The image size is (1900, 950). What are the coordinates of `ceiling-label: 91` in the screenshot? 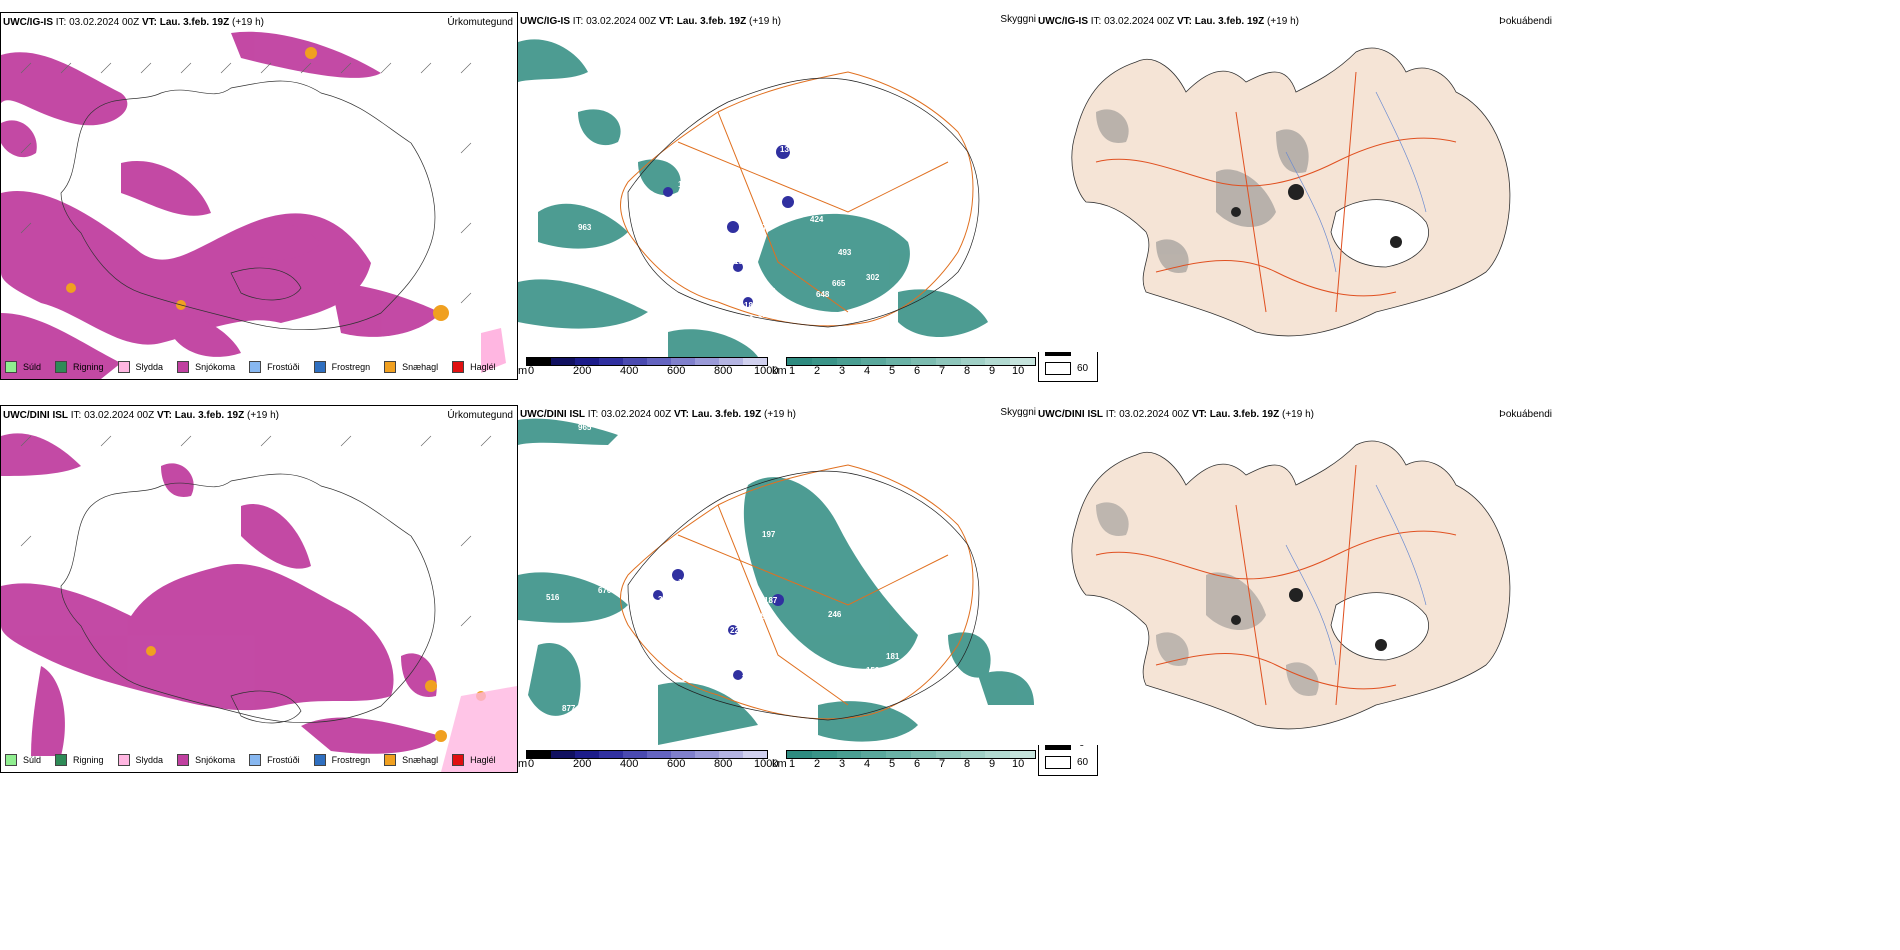 It's located at (762, 314).